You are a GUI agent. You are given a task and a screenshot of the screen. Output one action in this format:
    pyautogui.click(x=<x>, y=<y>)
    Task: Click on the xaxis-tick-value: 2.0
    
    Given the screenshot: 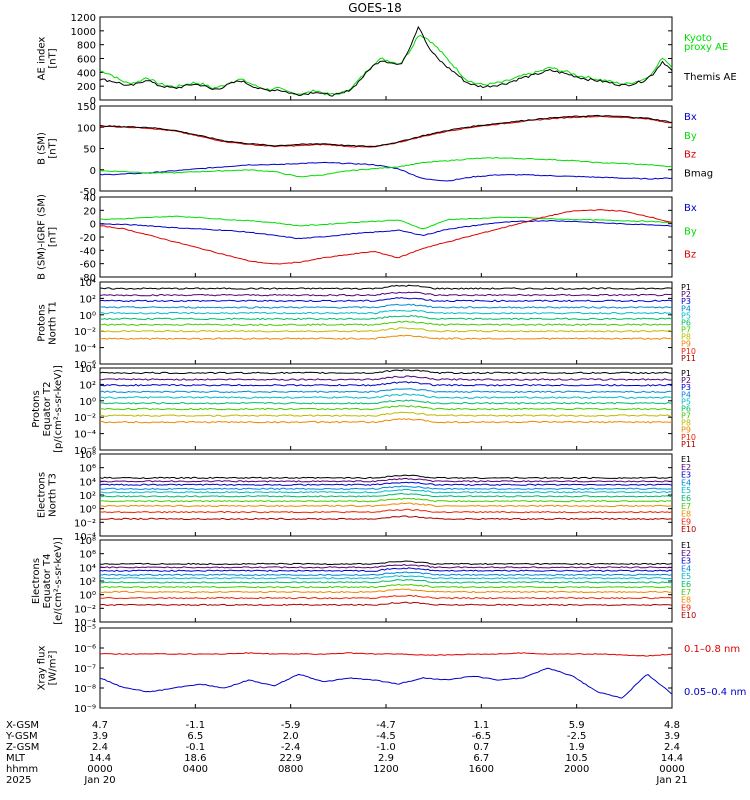 What is the action you would take?
    pyautogui.click(x=291, y=736)
    